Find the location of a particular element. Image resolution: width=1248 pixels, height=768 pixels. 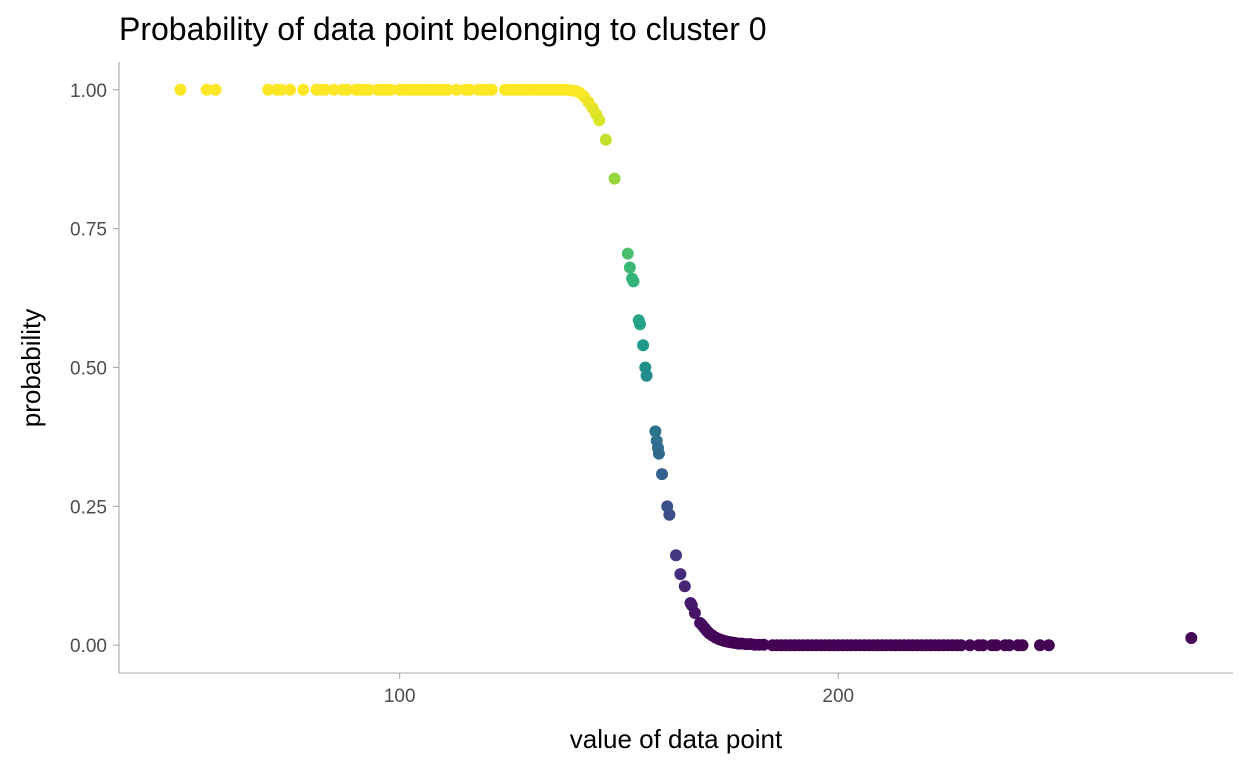

y-tick-label: 0.25 is located at coordinates (88, 507).